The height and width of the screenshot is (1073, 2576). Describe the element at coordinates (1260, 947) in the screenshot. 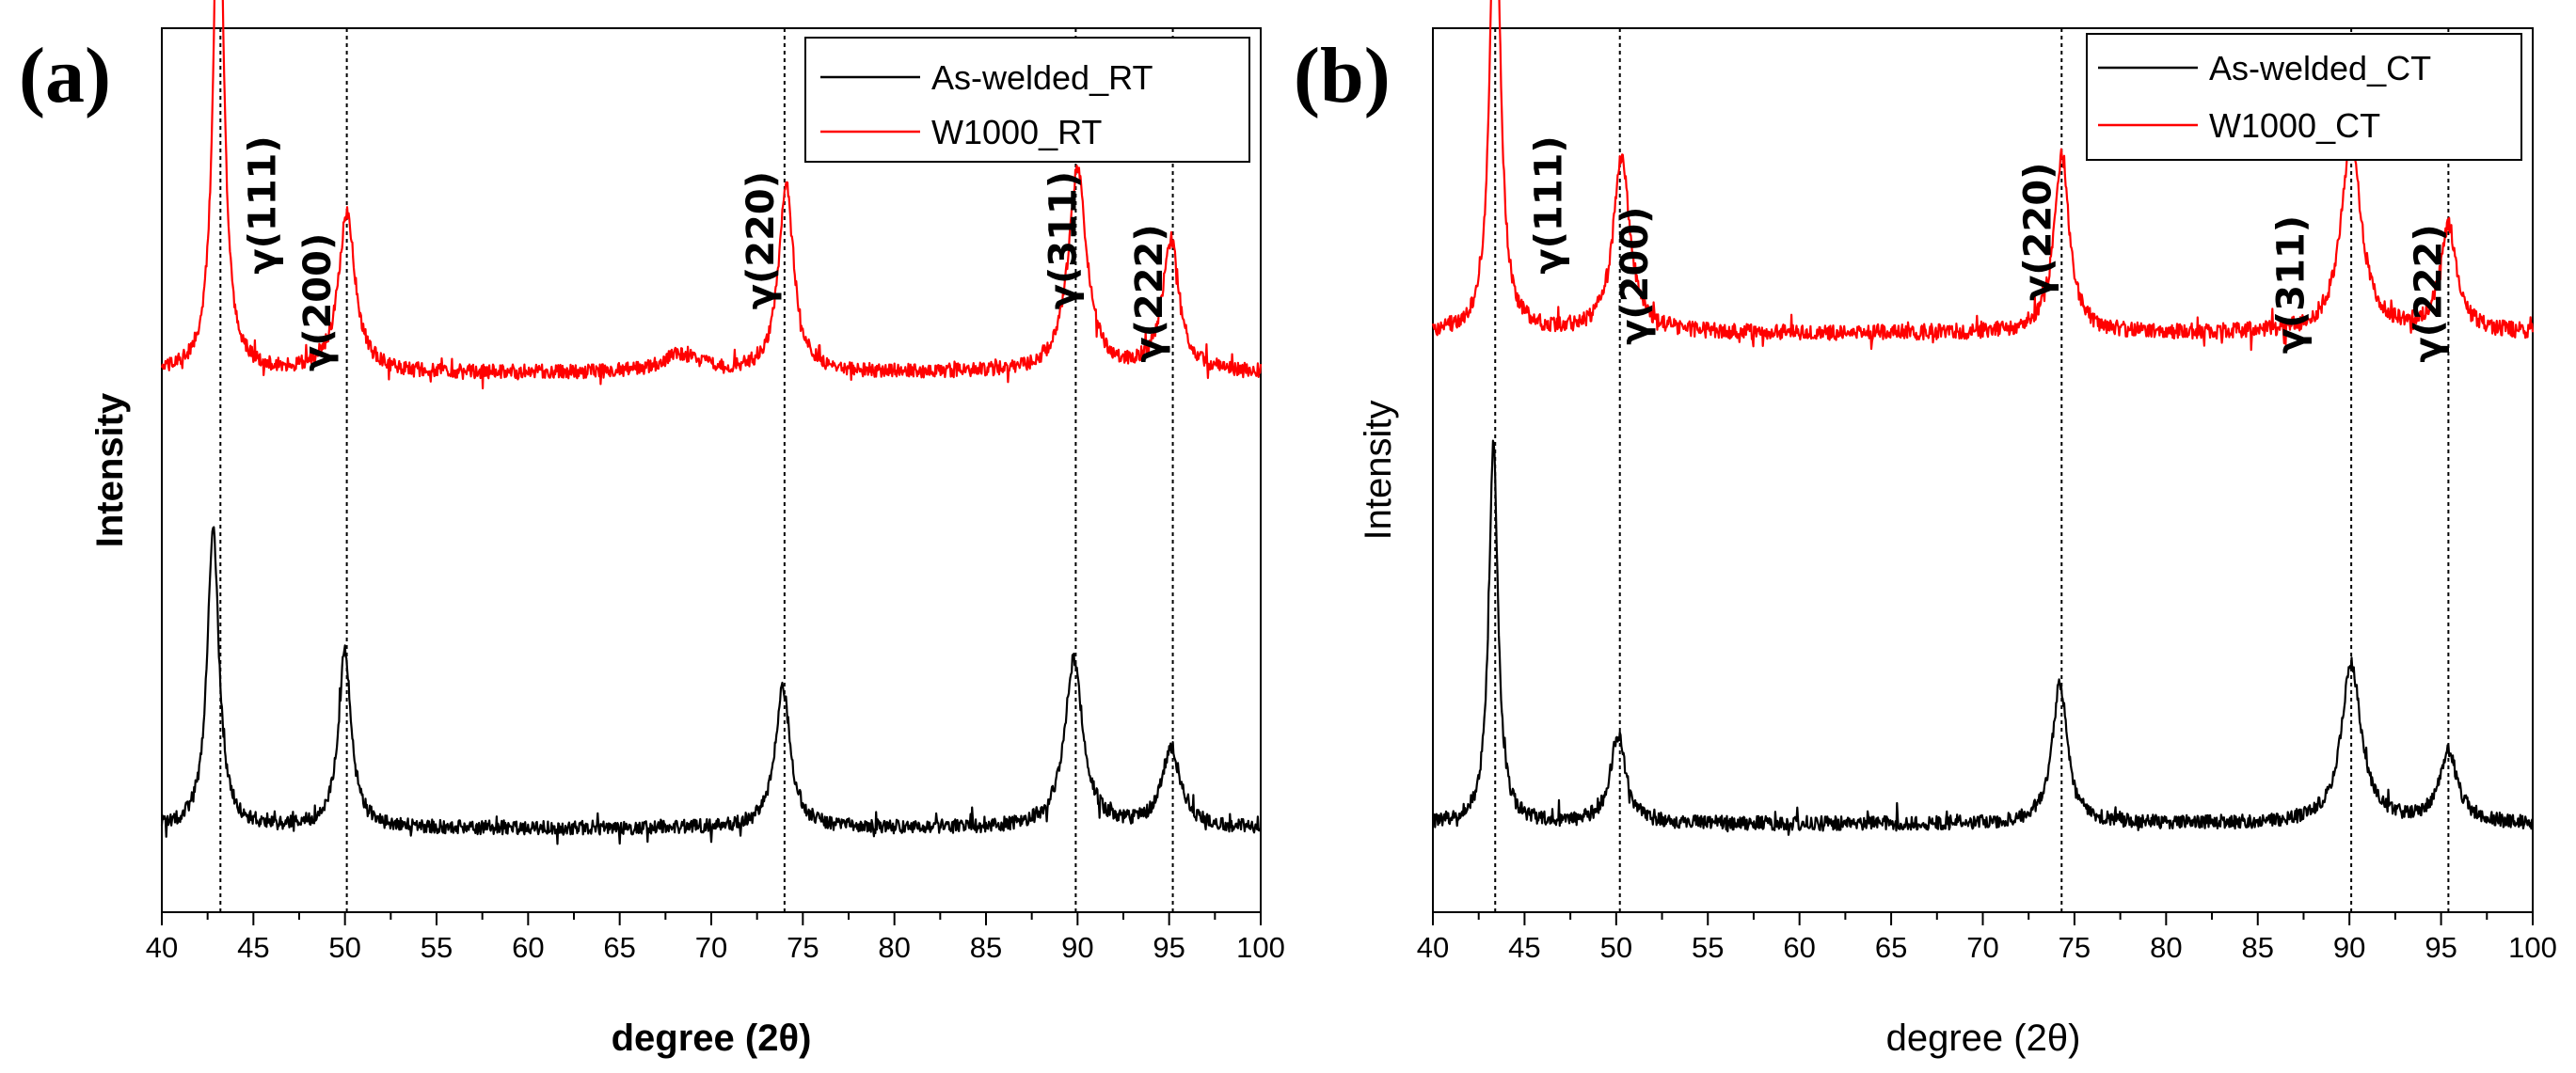

I see `panel-a-x-tick-label: 100` at that location.